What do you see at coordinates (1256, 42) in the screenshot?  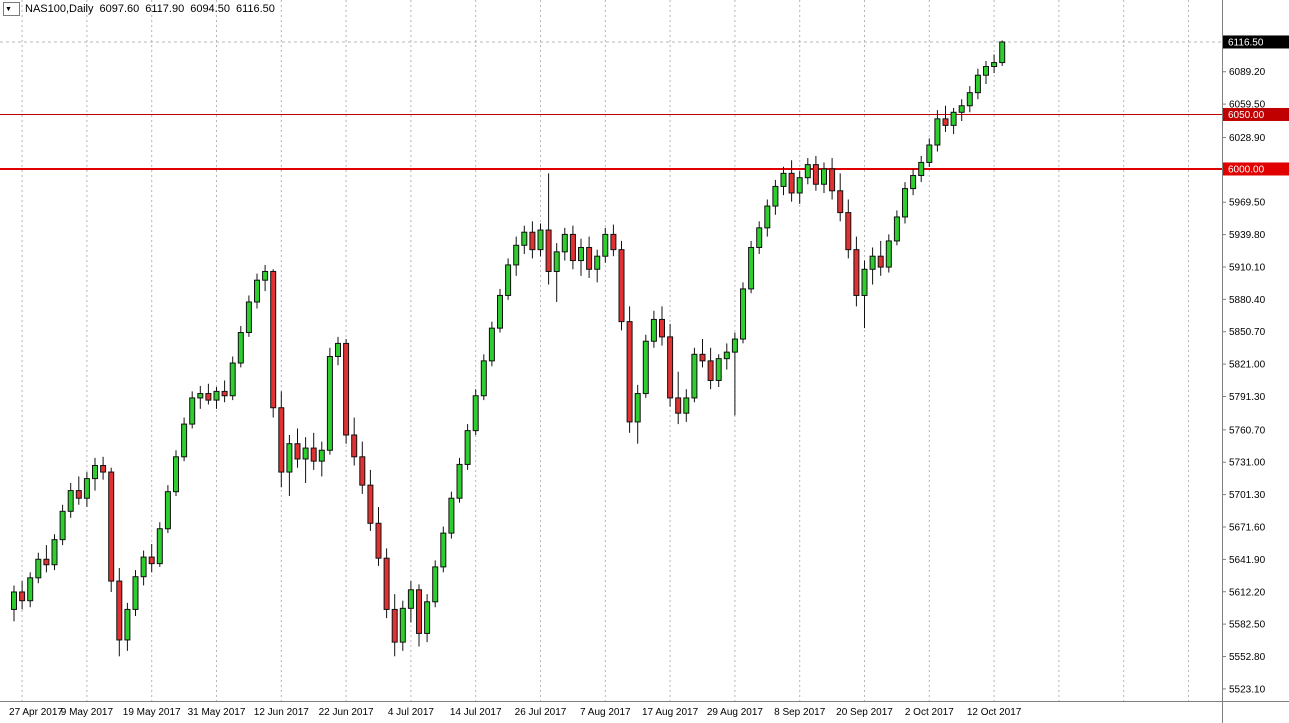 I see `current-price-badge` at bounding box center [1256, 42].